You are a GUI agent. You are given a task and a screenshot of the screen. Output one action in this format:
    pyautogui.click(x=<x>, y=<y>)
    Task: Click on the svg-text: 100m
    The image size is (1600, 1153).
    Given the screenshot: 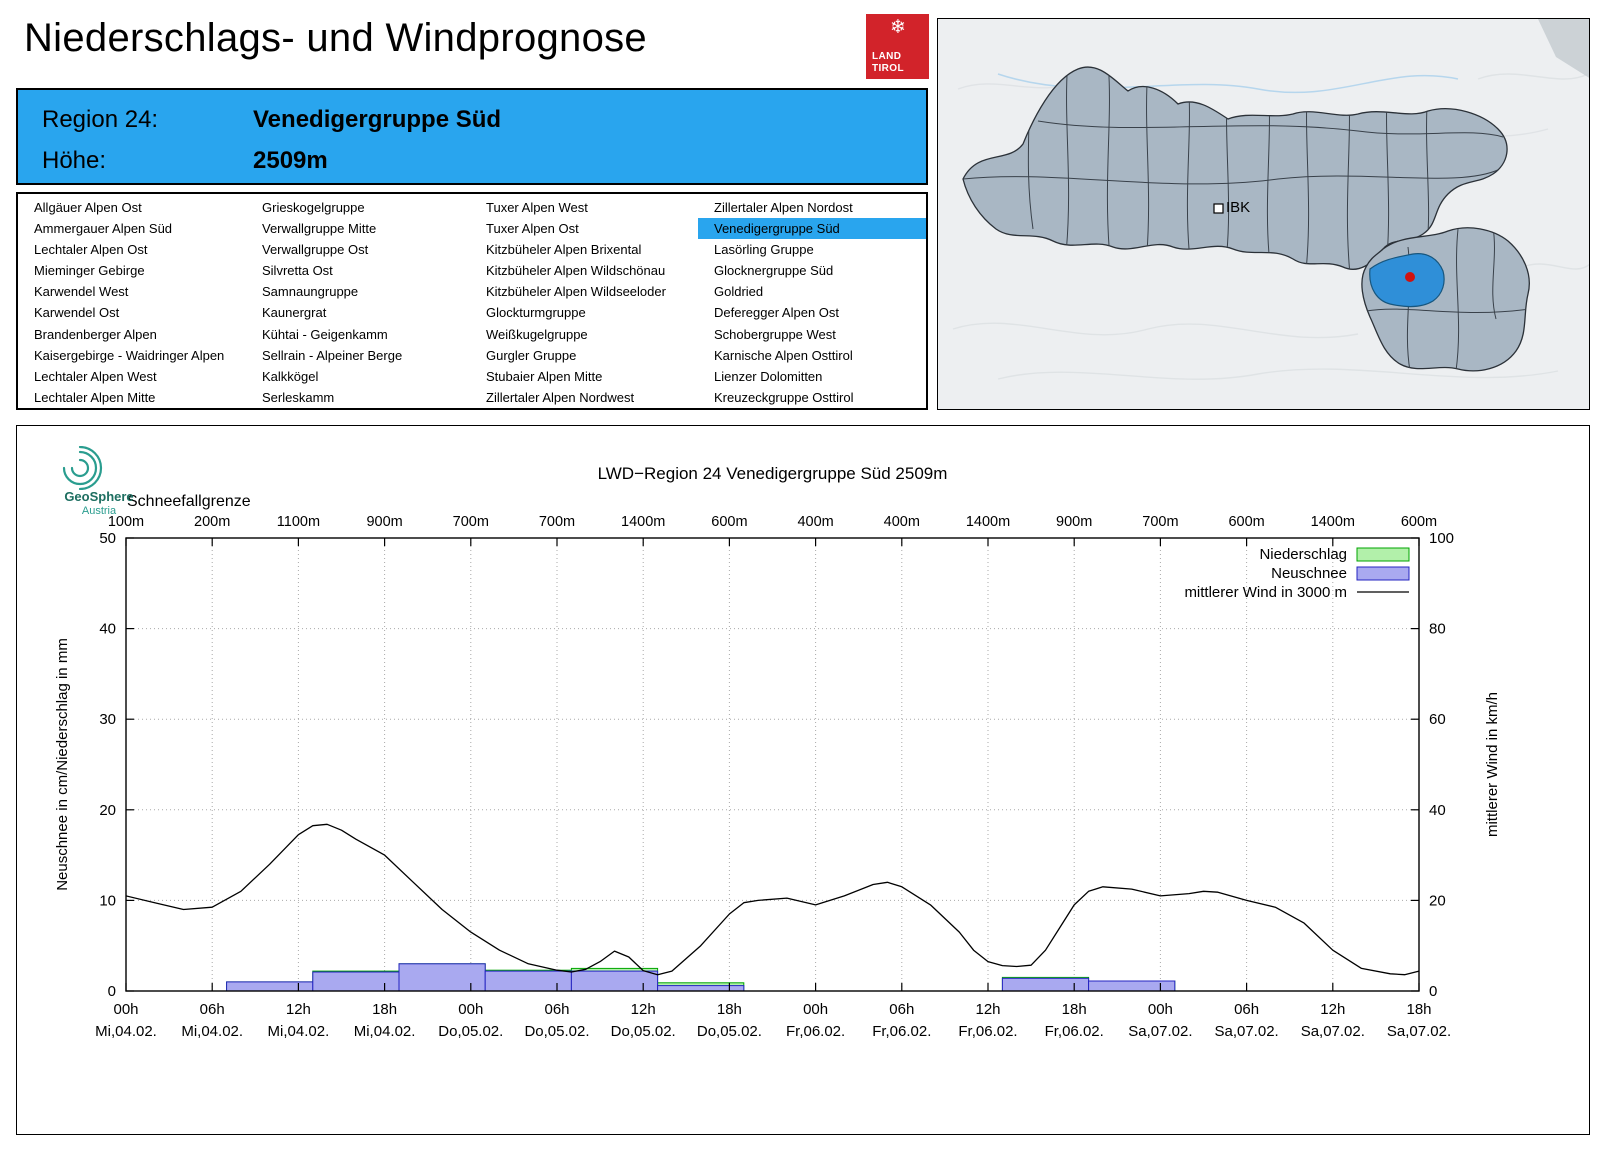 What is the action you would take?
    pyautogui.click(x=126, y=522)
    